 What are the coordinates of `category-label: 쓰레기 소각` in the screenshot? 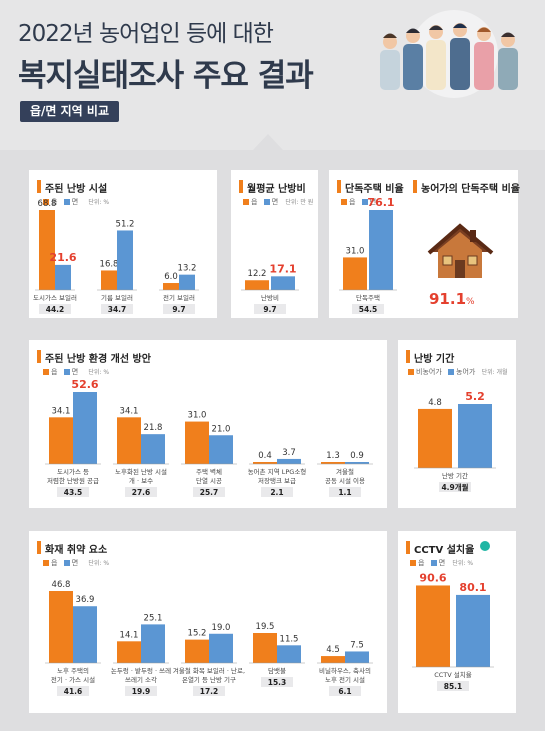 It's located at (141, 679).